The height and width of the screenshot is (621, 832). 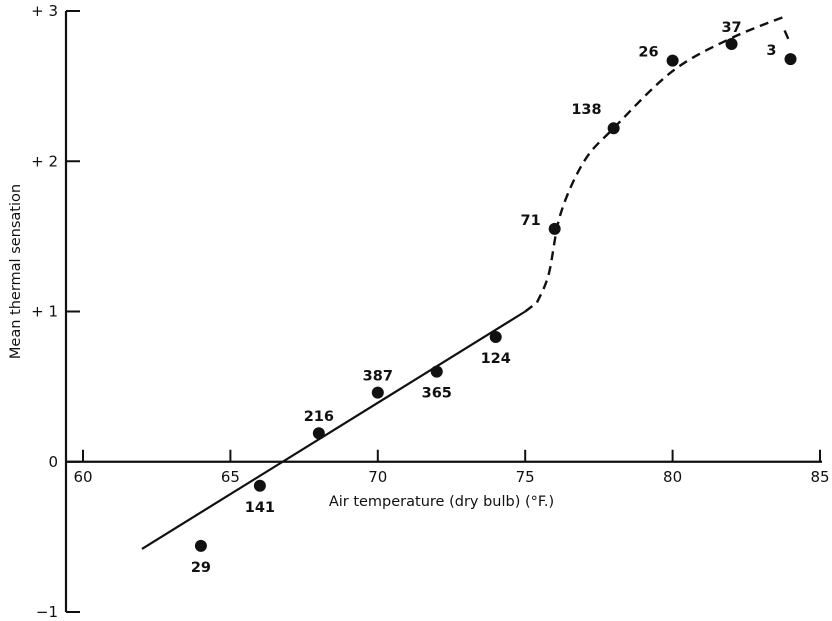 What do you see at coordinates (260, 508) in the screenshot?
I see `data-point-label: 141` at bounding box center [260, 508].